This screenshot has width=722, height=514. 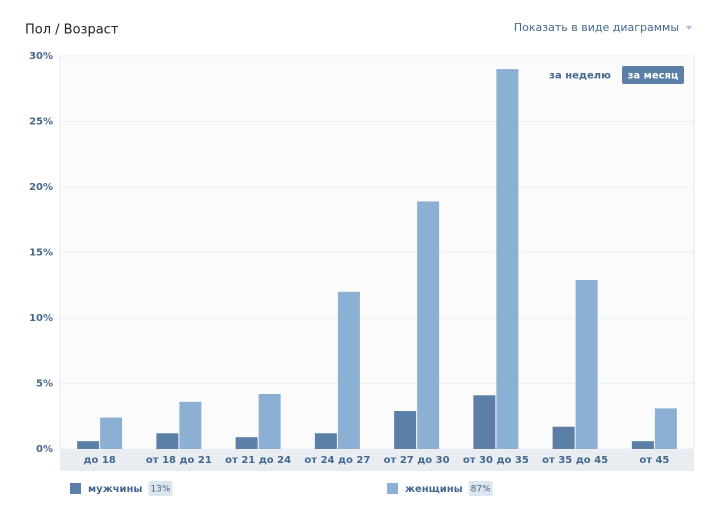 I want to click on chart-title: Пол / Возраст, so click(x=72, y=30).